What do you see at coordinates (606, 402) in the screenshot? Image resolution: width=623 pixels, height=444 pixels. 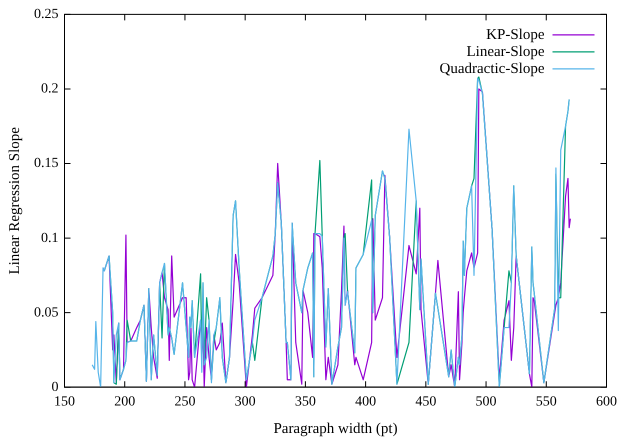 I see `x-tick-label: 600` at bounding box center [606, 402].